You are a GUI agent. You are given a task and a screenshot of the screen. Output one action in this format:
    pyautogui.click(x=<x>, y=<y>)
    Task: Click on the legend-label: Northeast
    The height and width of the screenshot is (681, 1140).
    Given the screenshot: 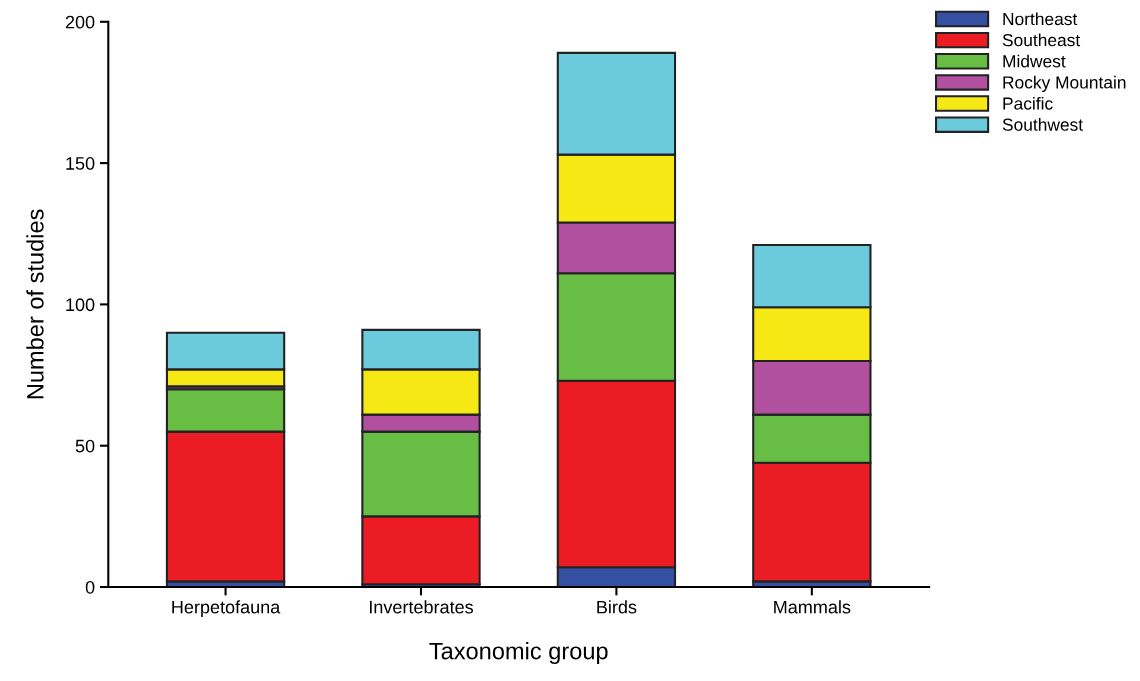 What is the action you would take?
    pyautogui.click(x=1040, y=19)
    